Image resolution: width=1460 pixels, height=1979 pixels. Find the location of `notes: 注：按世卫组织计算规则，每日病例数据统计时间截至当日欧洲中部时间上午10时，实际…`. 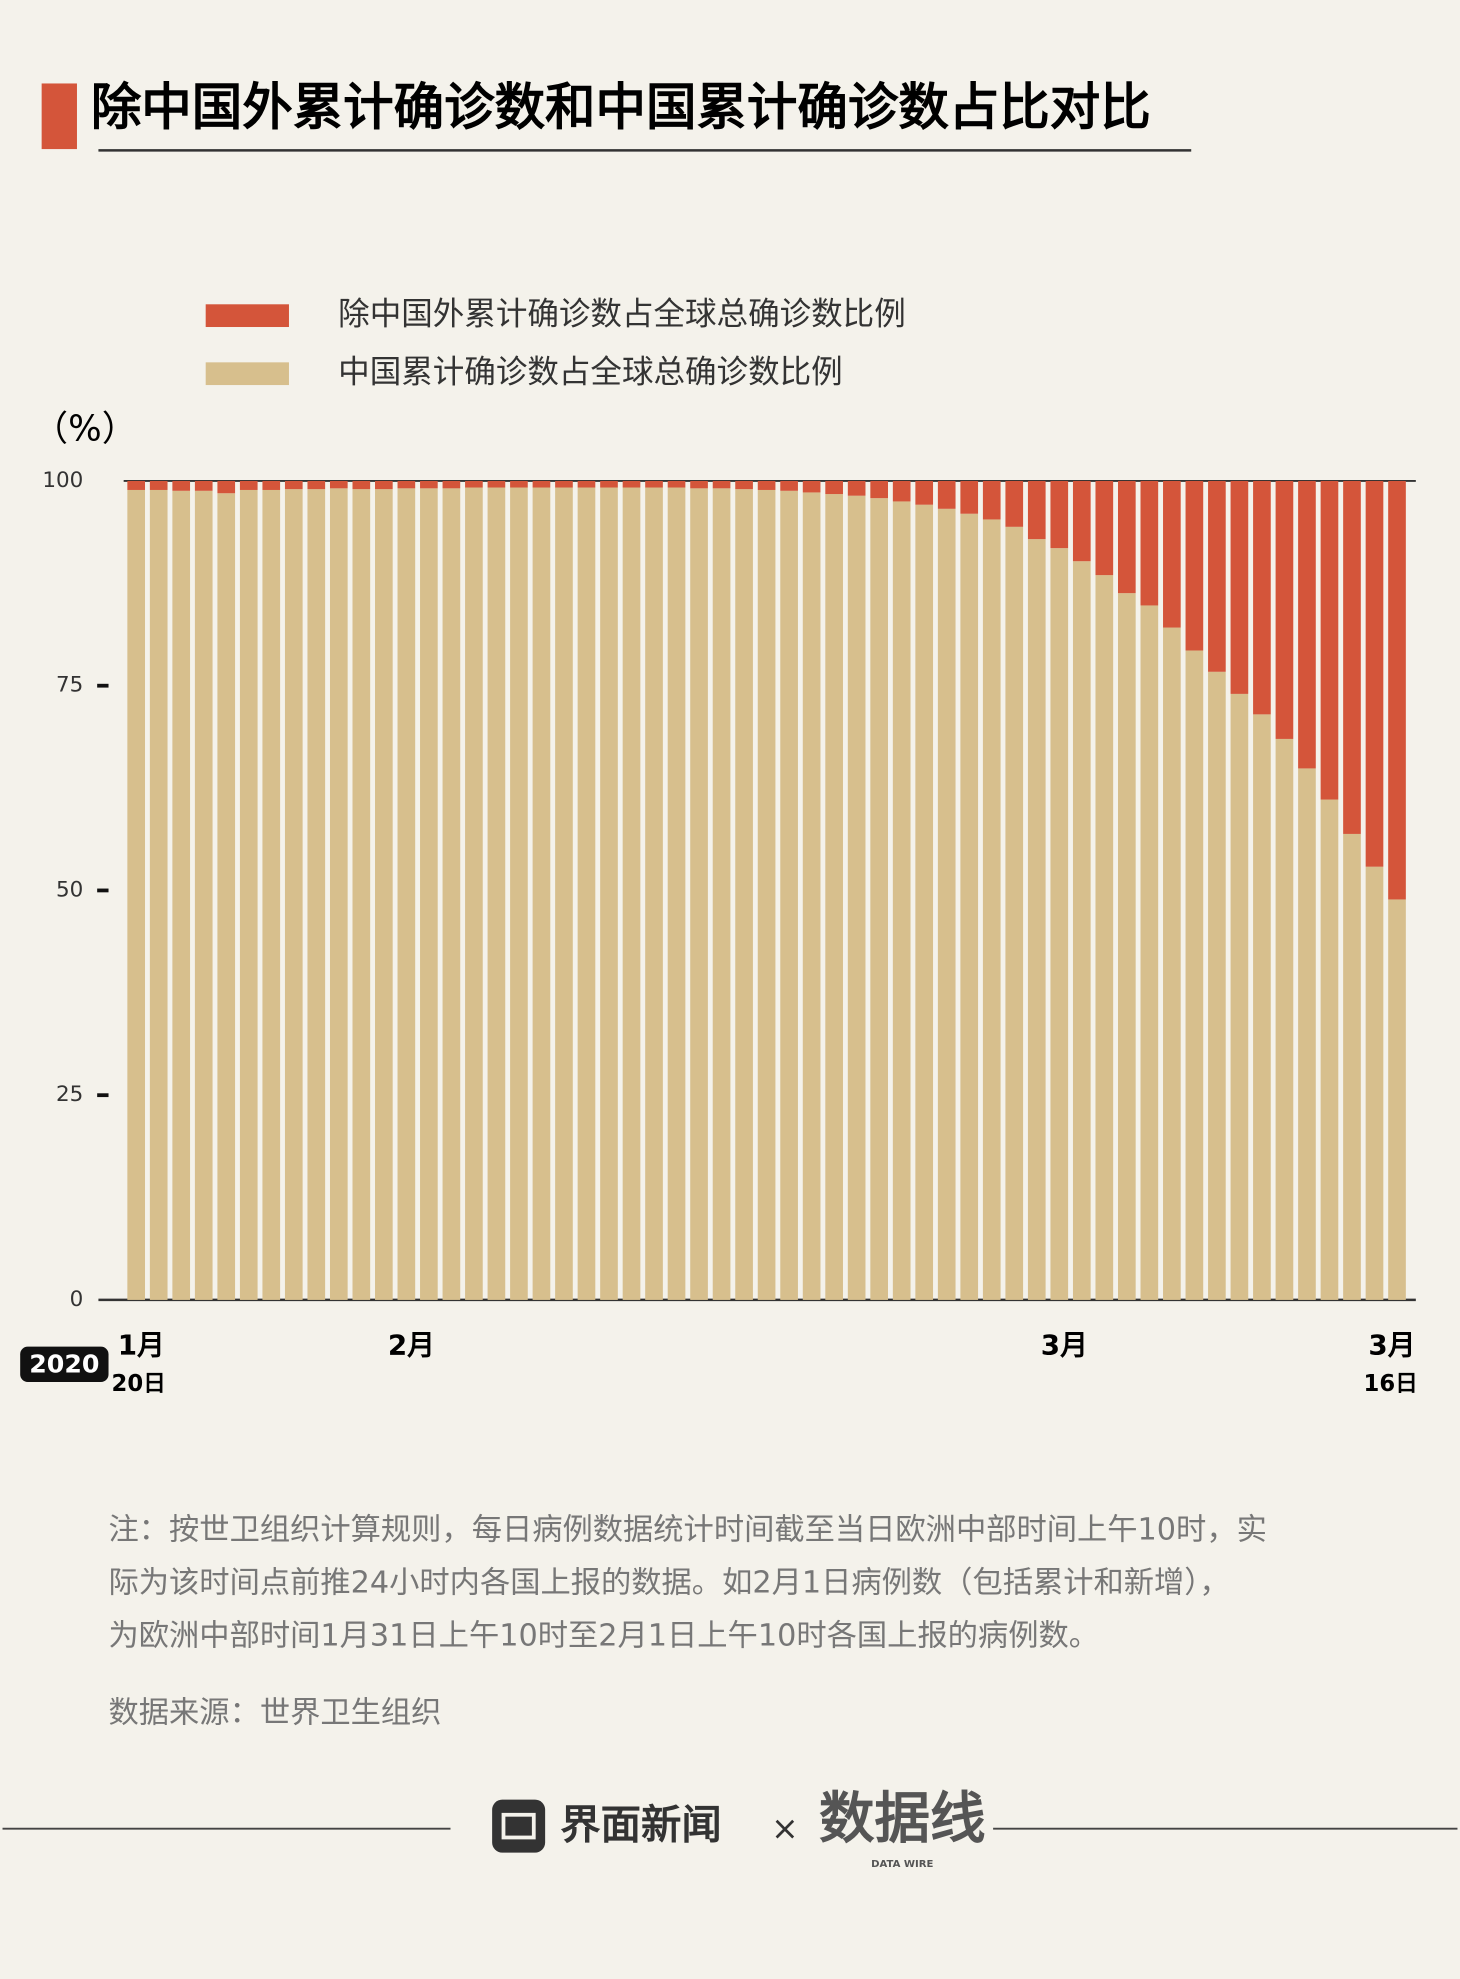

notes: 注：按世卫组织计算规则，每日病例数据统计时间截至当日欧洲中部时间上午10时，实际… is located at coordinates (688, 1582).